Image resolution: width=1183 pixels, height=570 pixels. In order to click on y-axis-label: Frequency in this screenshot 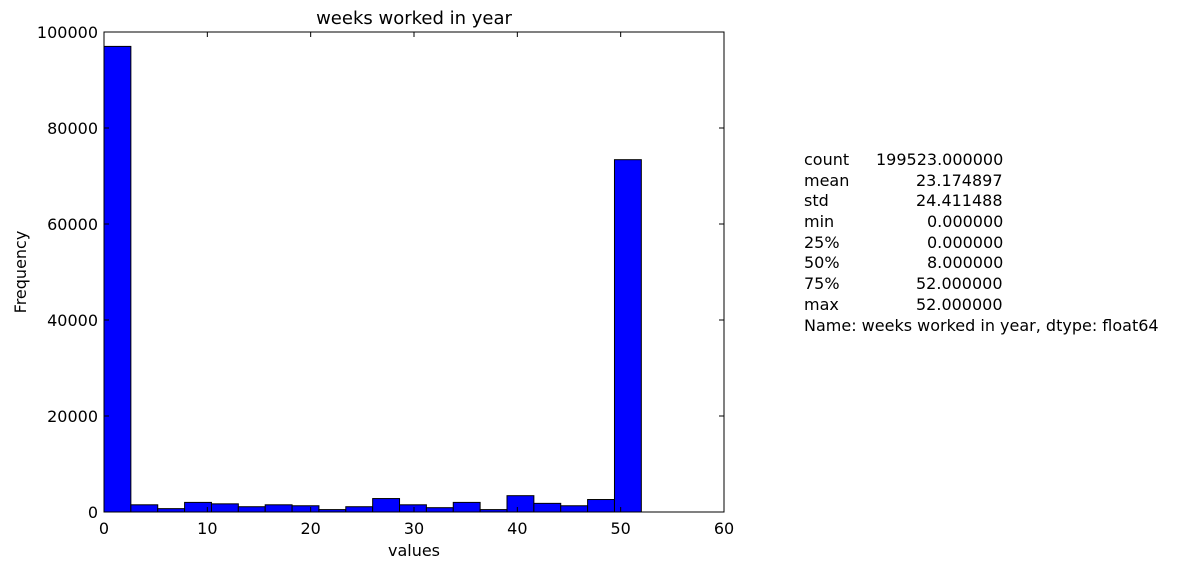, I will do `click(20, 272)`.